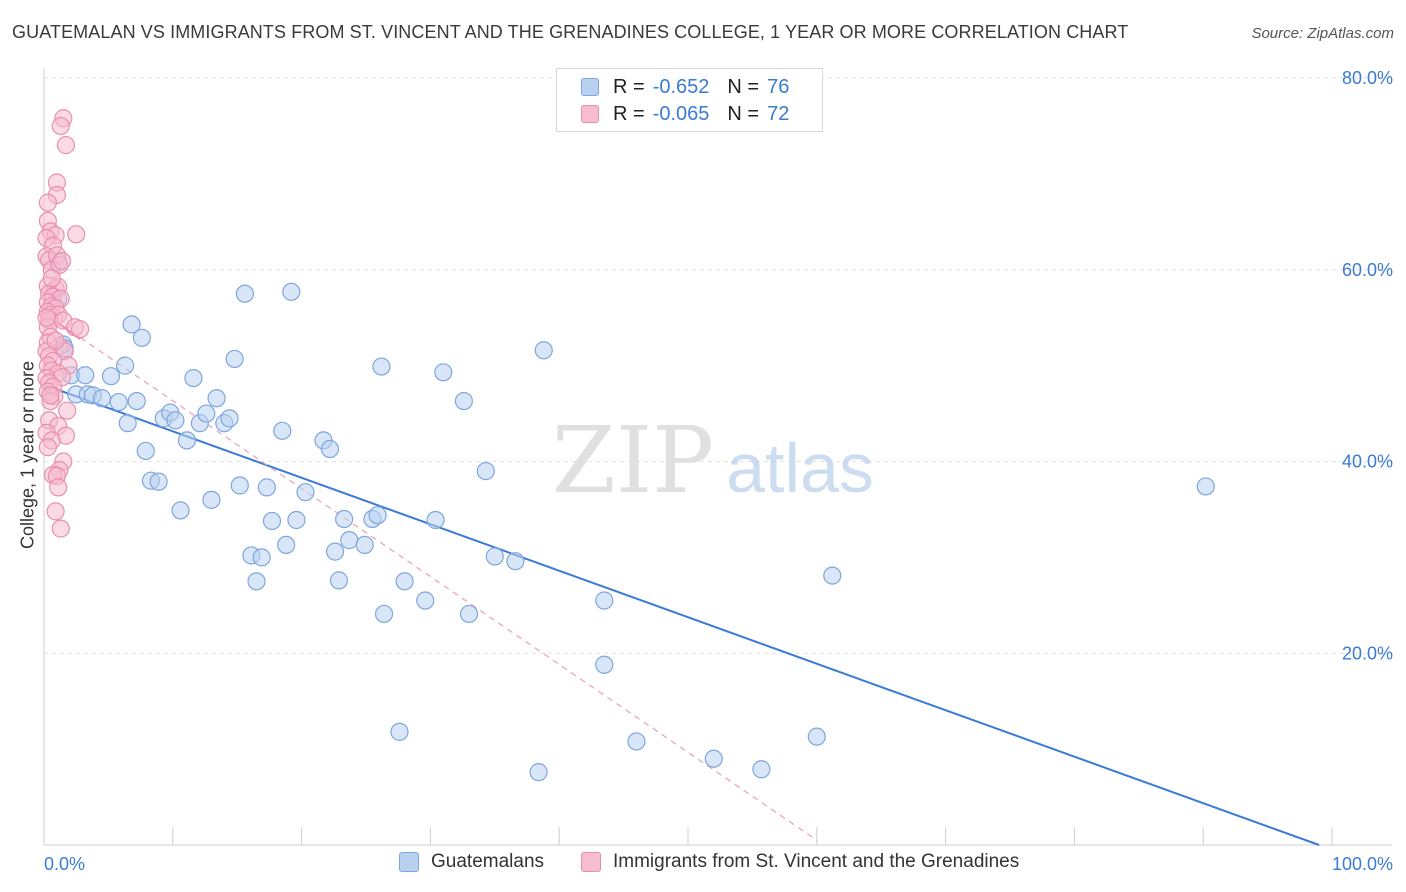  Describe the element at coordinates (488, 861) in the screenshot. I see `legend-label: Guatemalans` at that location.